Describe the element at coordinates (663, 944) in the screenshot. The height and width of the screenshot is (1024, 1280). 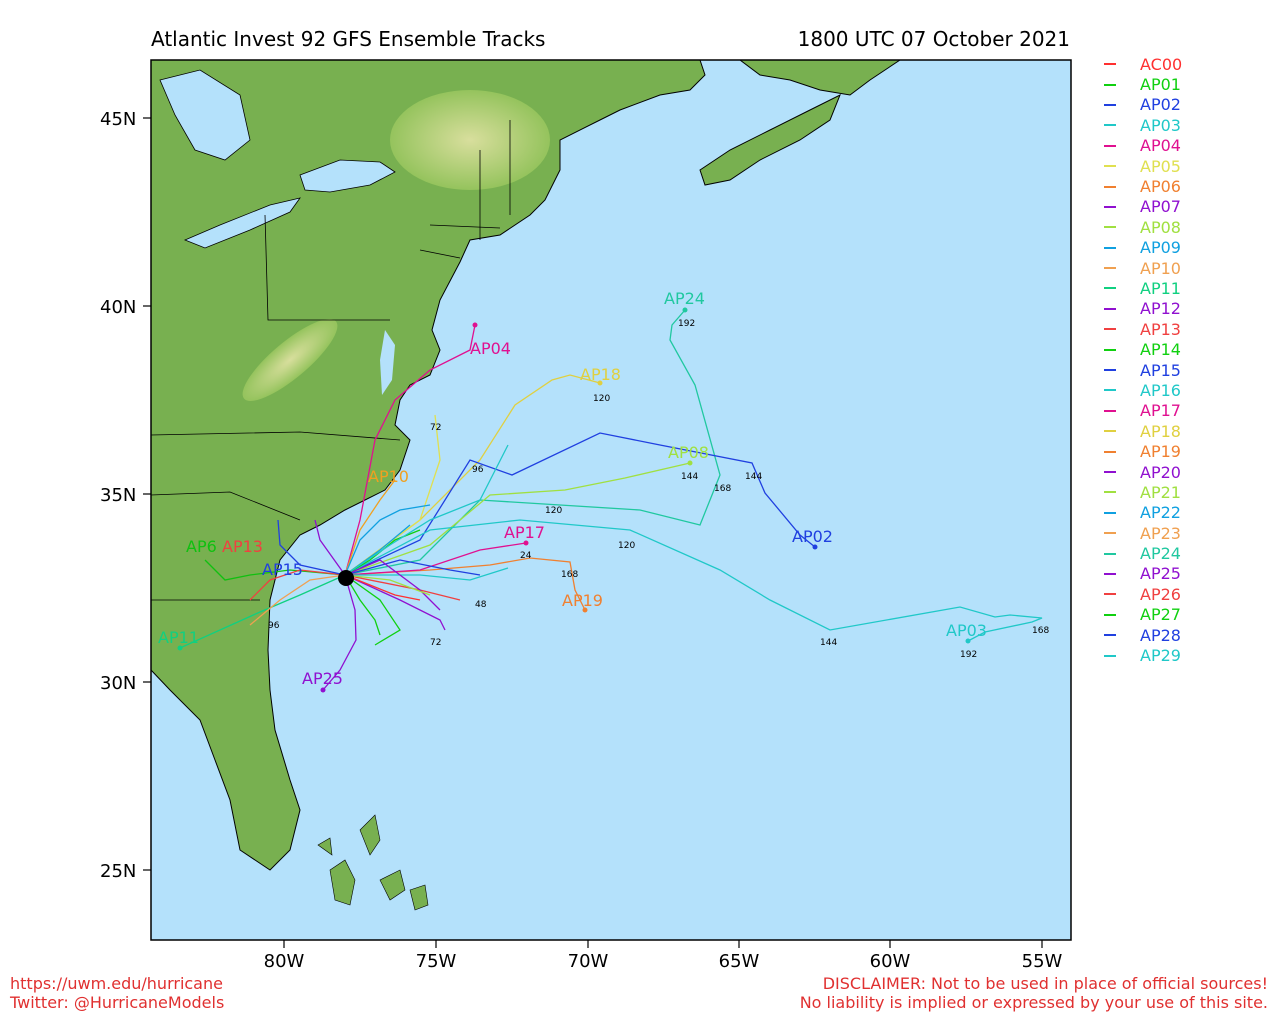
I see `lon-axis` at that location.